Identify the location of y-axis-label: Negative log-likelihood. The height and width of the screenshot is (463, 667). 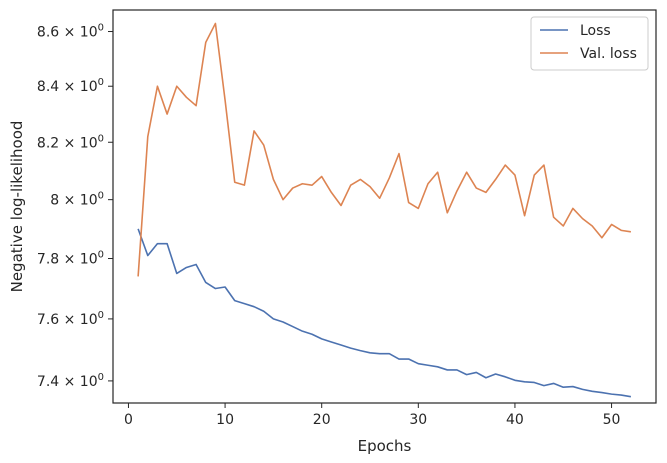
(17, 207).